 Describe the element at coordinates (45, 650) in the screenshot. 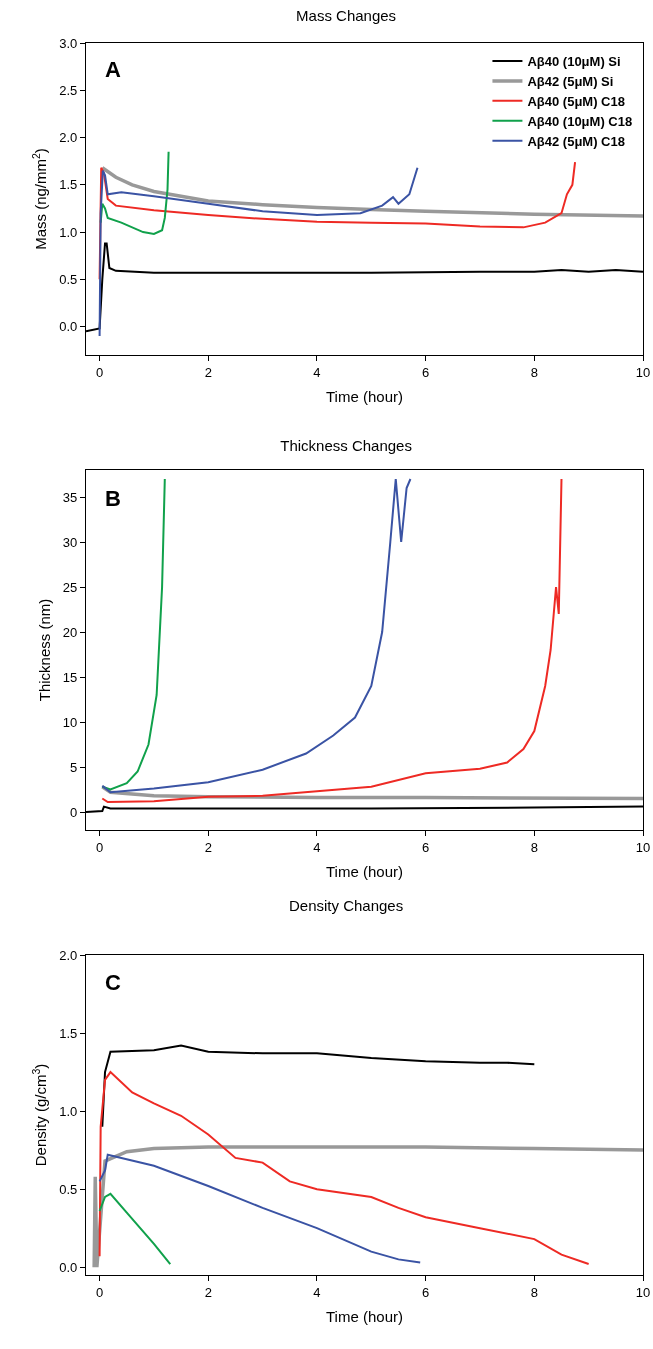

I see `y-axis-title: Thickness (nm)` at that location.